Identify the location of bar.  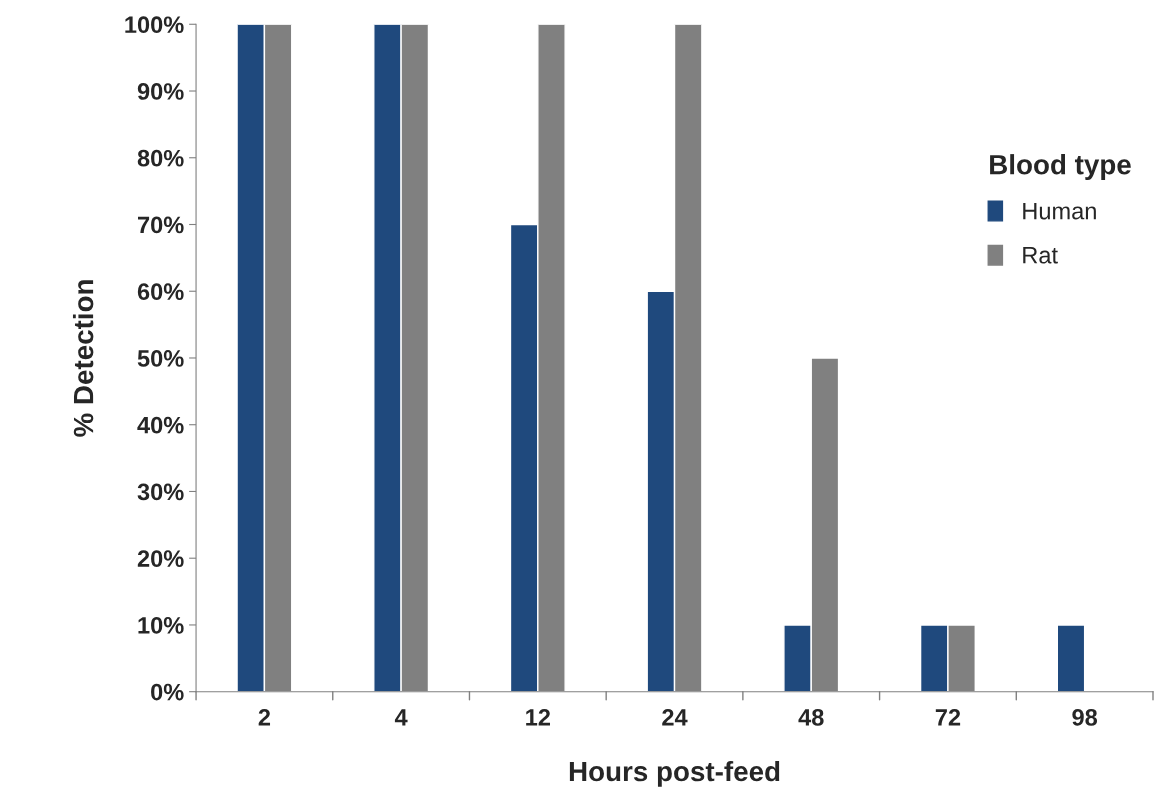
(1071, 658).